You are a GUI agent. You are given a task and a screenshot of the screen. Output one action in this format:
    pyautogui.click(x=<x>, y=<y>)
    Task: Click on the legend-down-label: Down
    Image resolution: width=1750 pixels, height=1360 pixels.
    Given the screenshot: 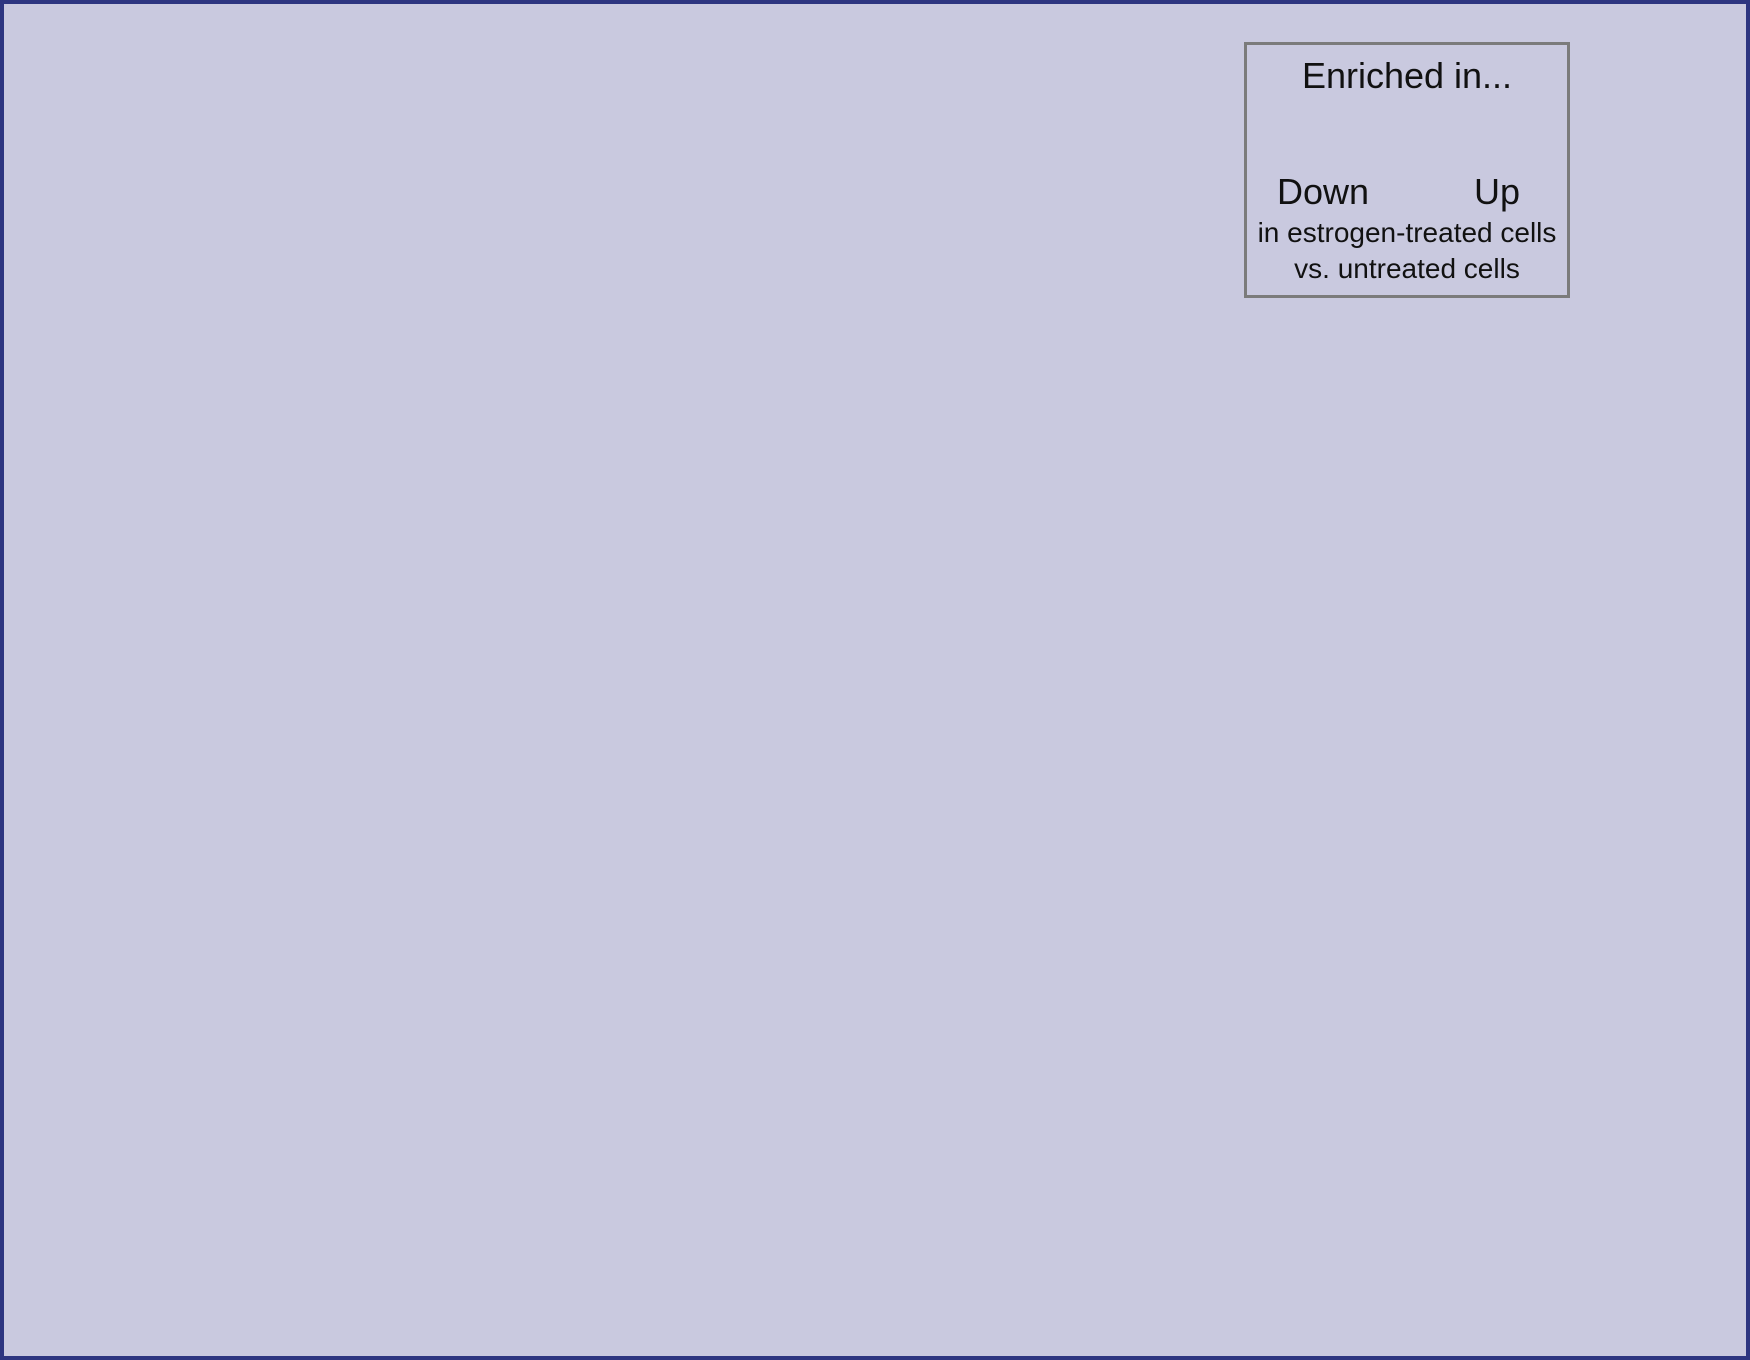 What is the action you would take?
    pyautogui.click(x=1323, y=191)
    